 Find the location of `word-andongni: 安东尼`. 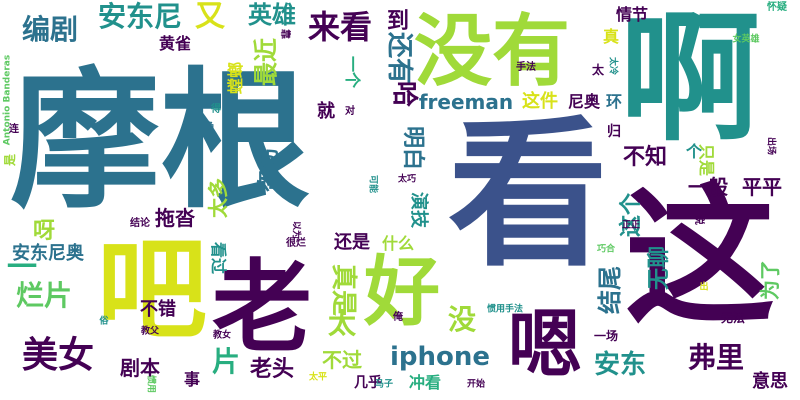

word-andongni: 安东尼 is located at coordinates (140, 16).